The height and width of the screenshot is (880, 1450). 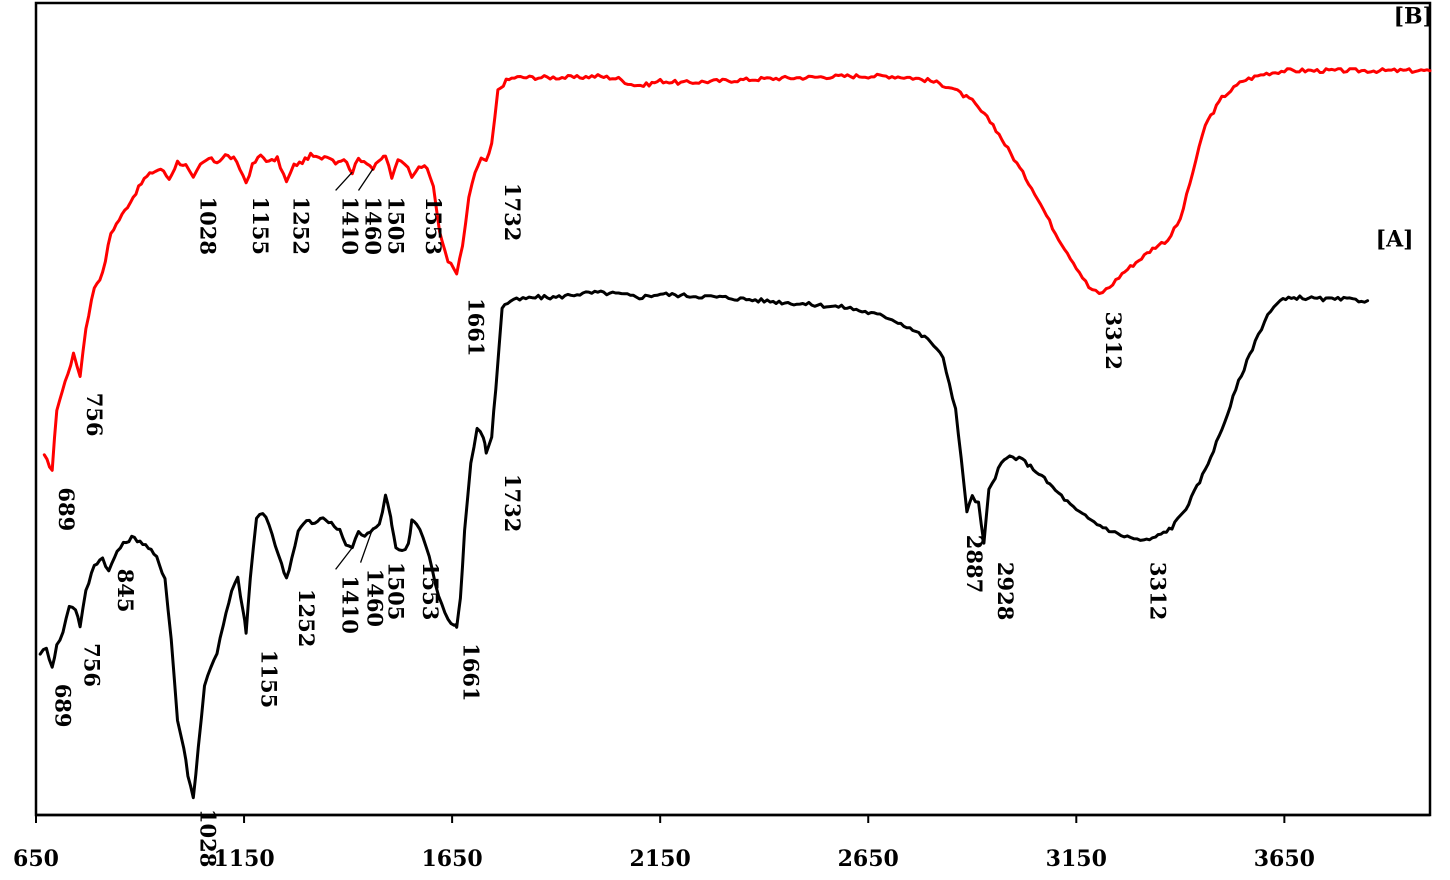 What do you see at coordinates (243, 859) in the screenshot?
I see `x-tick-label: 1150` at bounding box center [243, 859].